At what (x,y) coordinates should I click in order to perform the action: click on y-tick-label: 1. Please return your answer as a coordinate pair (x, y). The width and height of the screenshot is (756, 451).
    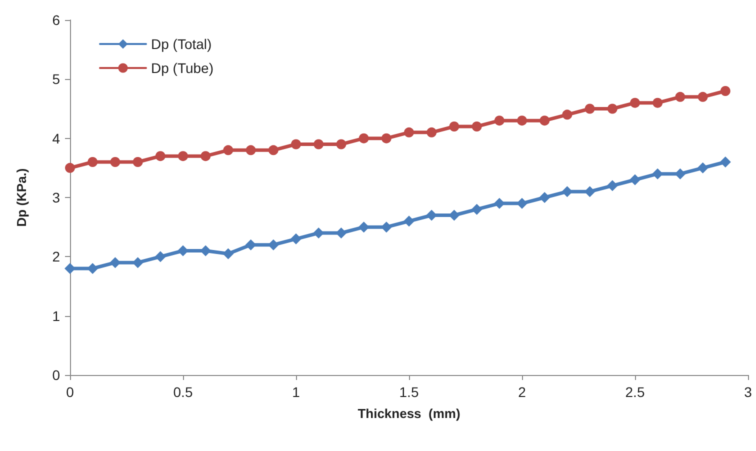
    Looking at the image, I should click on (56, 316).